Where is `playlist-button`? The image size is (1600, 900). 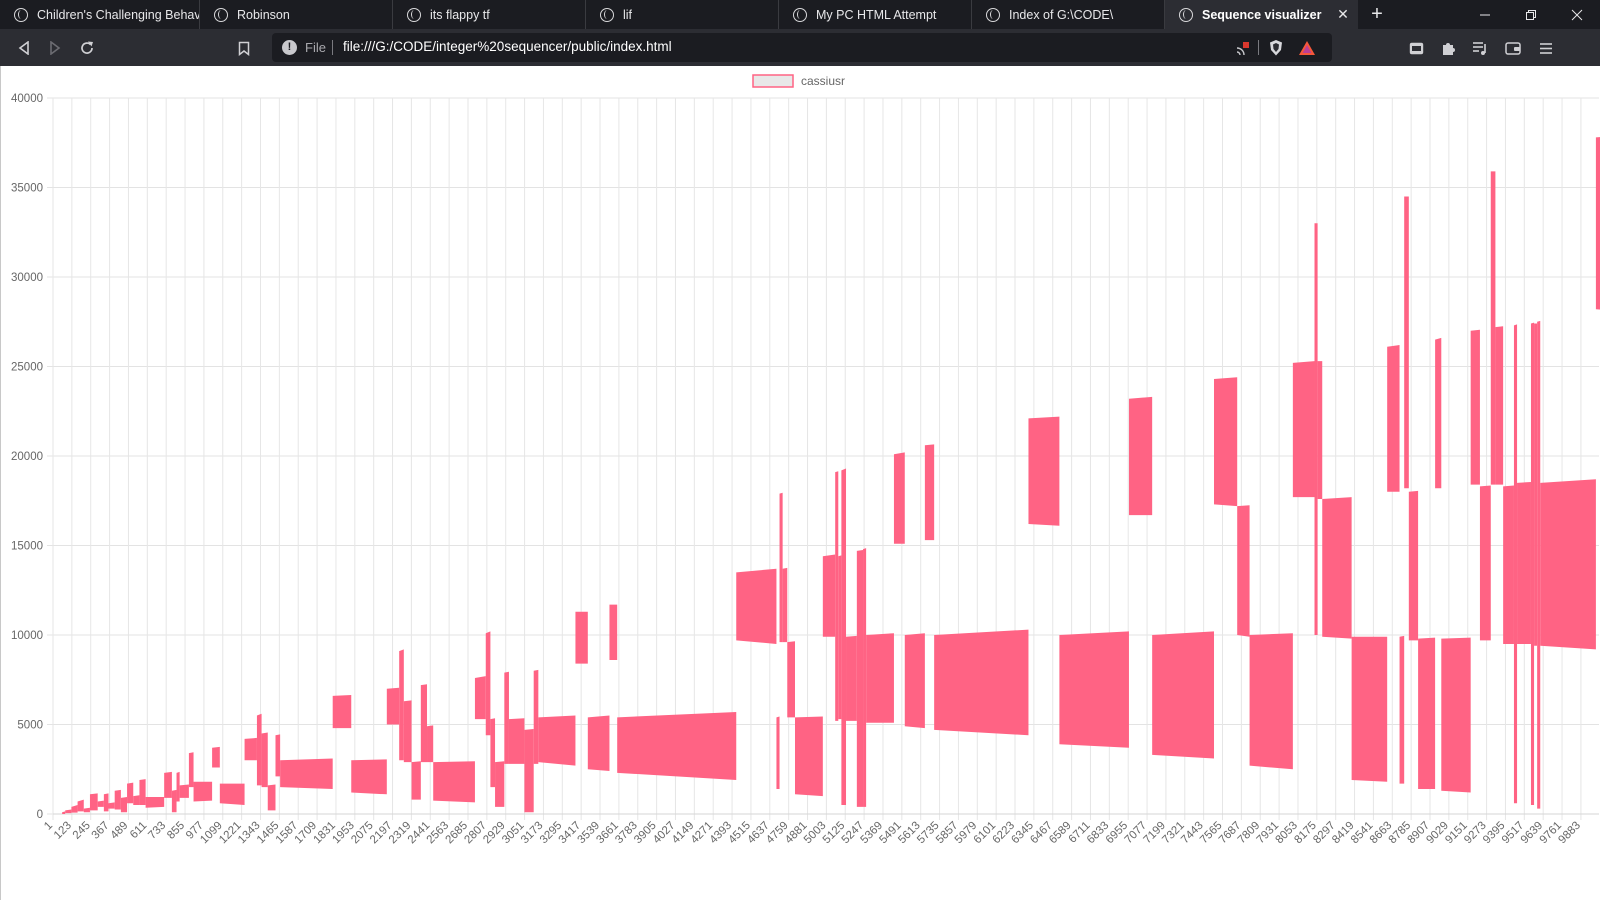 playlist-button is located at coordinates (1480, 48).